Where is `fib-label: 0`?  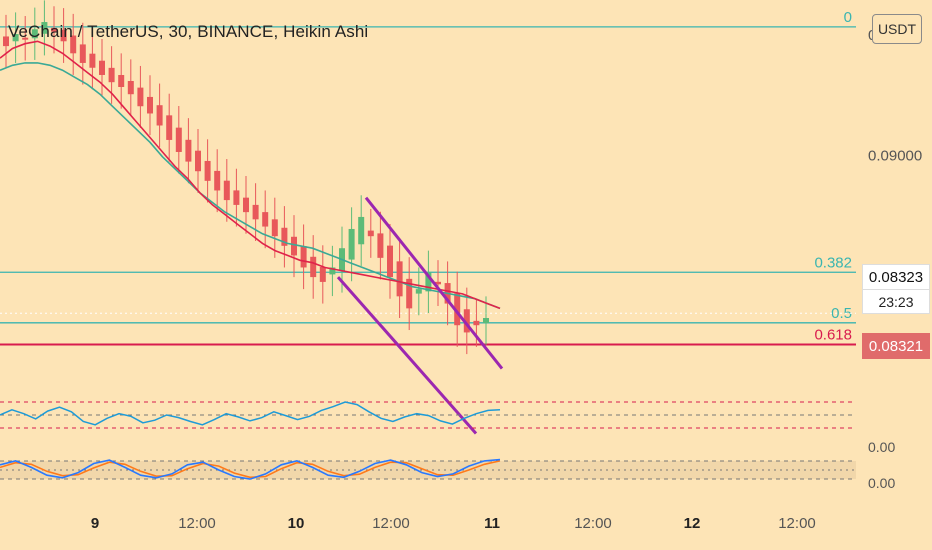
fib-label: 0 is located at coordinates (848, 17).